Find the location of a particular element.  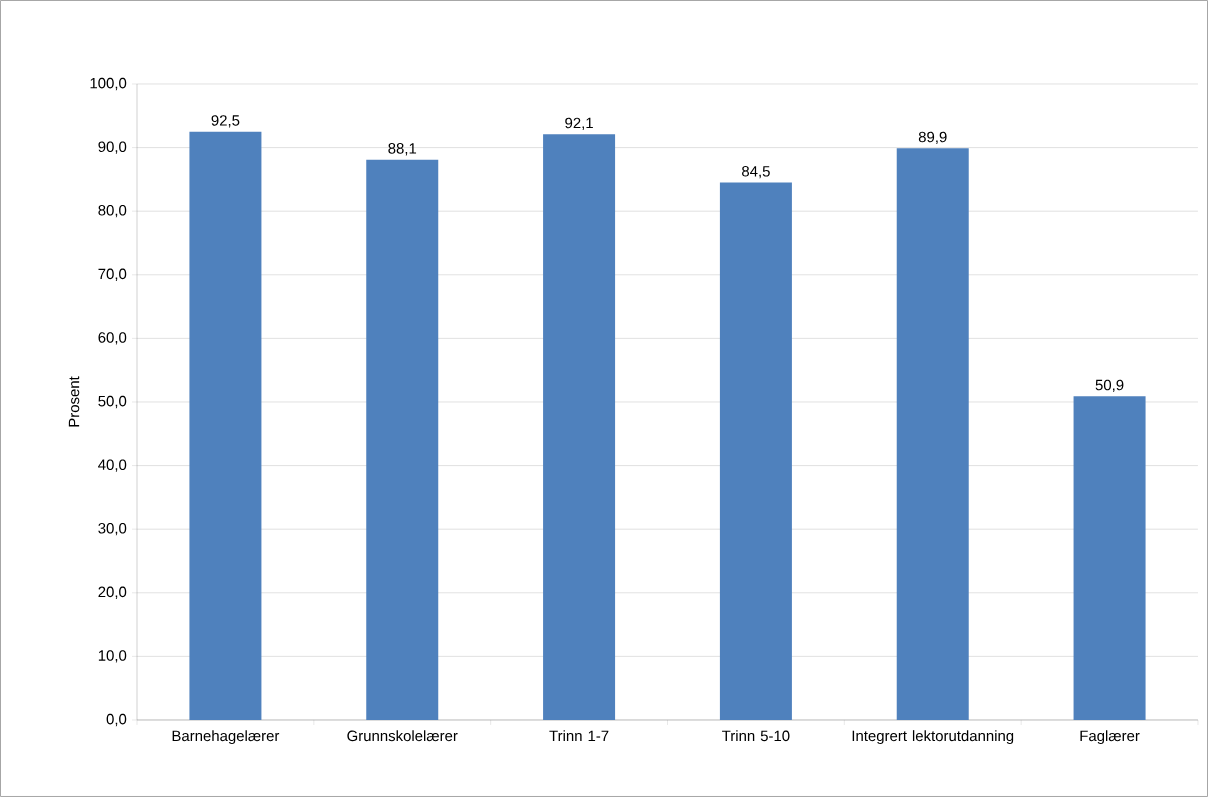

x-tick-label: Barnehagelærer is located at coordinates (226, 737).